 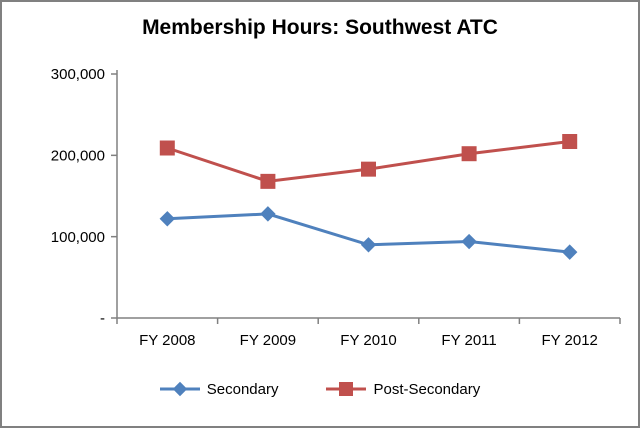 I want to click on legend-marker-square-icon, so click(x=346, y=389).